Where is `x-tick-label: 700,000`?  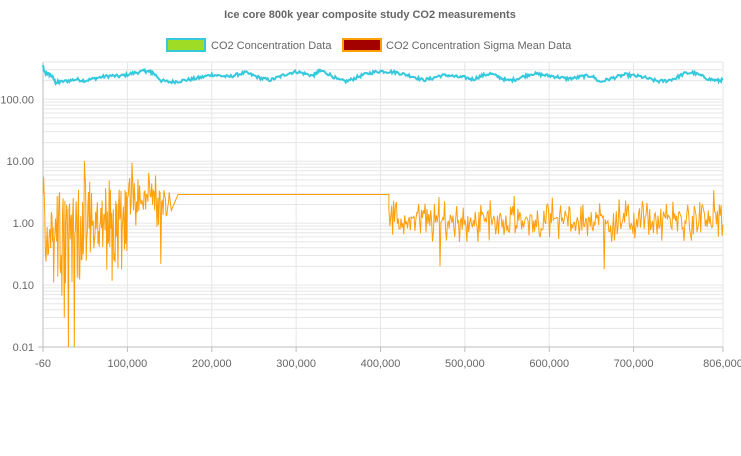
x-tick-label: 700,000 is located at coordinates (634, 364).